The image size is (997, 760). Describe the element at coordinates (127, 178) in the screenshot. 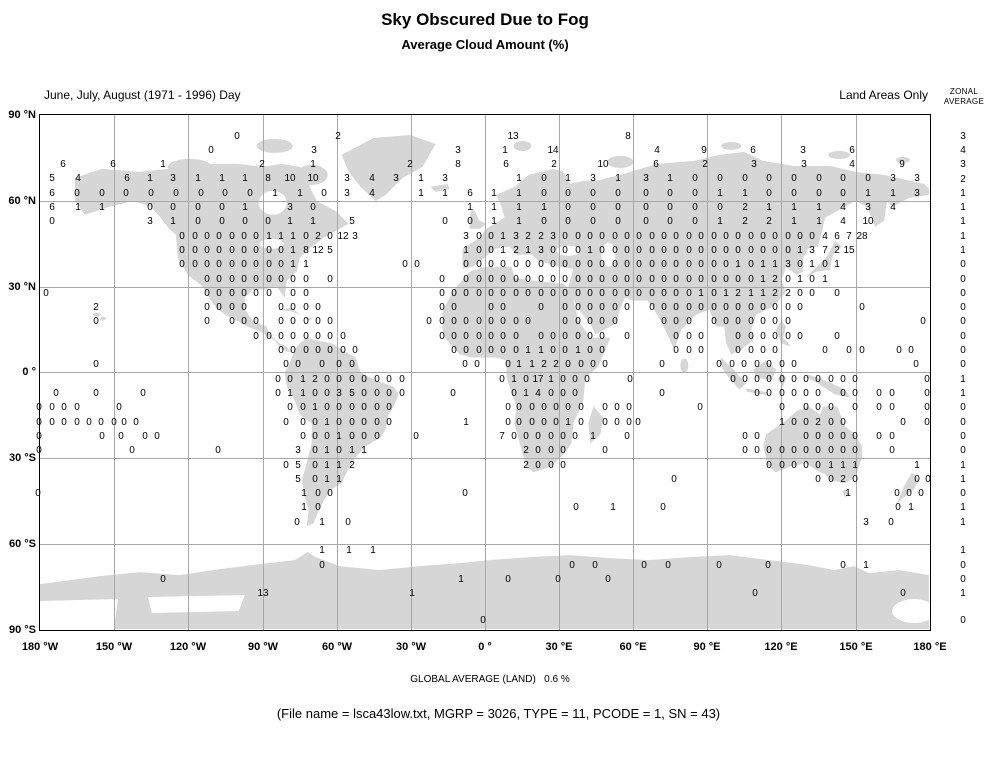

I see `grid-value: 6` at that location.